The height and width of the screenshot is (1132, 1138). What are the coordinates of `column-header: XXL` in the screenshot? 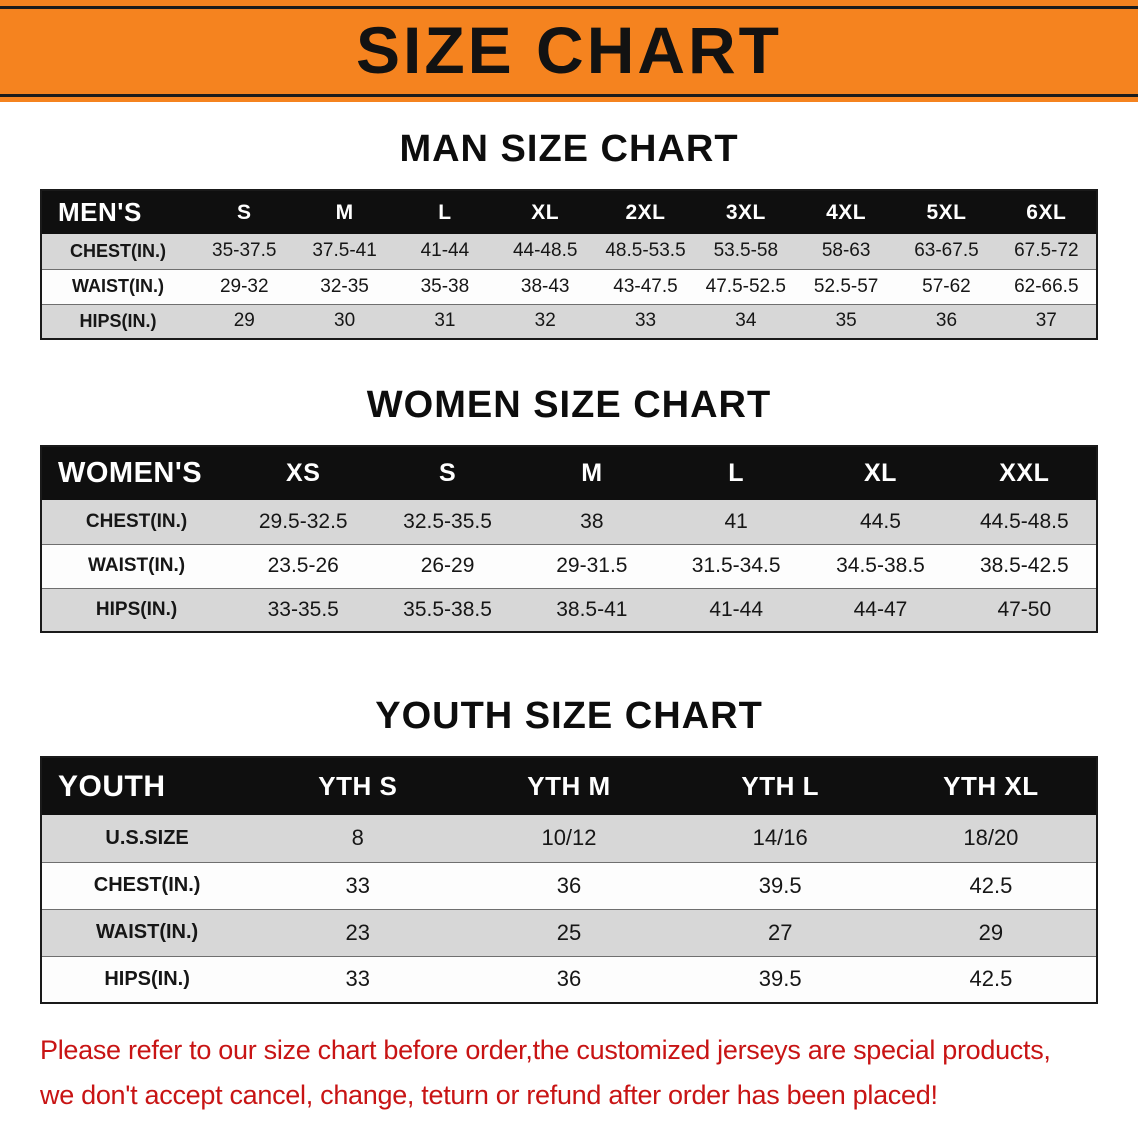 It's located at (1024, 473).